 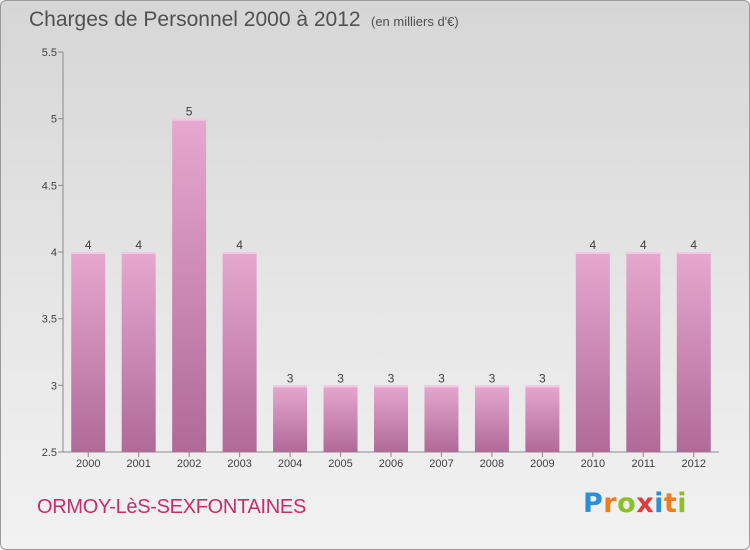 What do you see at coordinates (645, 503) in the screenshot?
I see `logo-letter: x` at bounding box center [645, 503].